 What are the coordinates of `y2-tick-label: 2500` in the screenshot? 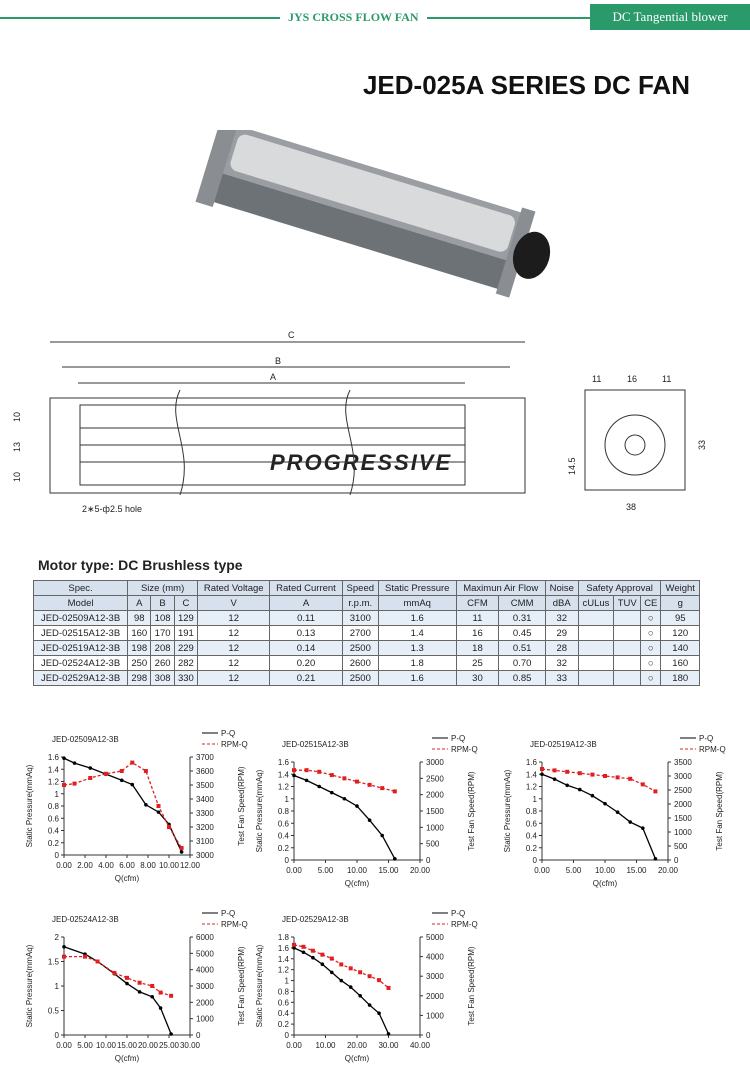 It's located at (683, 790).